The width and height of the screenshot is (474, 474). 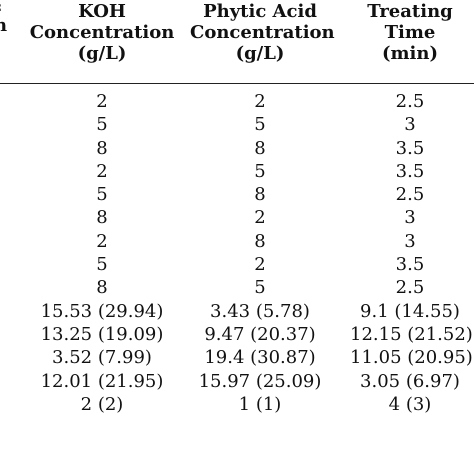 I want to click on time-cell: 9.1 (14.55), so click(x=410, y=311).